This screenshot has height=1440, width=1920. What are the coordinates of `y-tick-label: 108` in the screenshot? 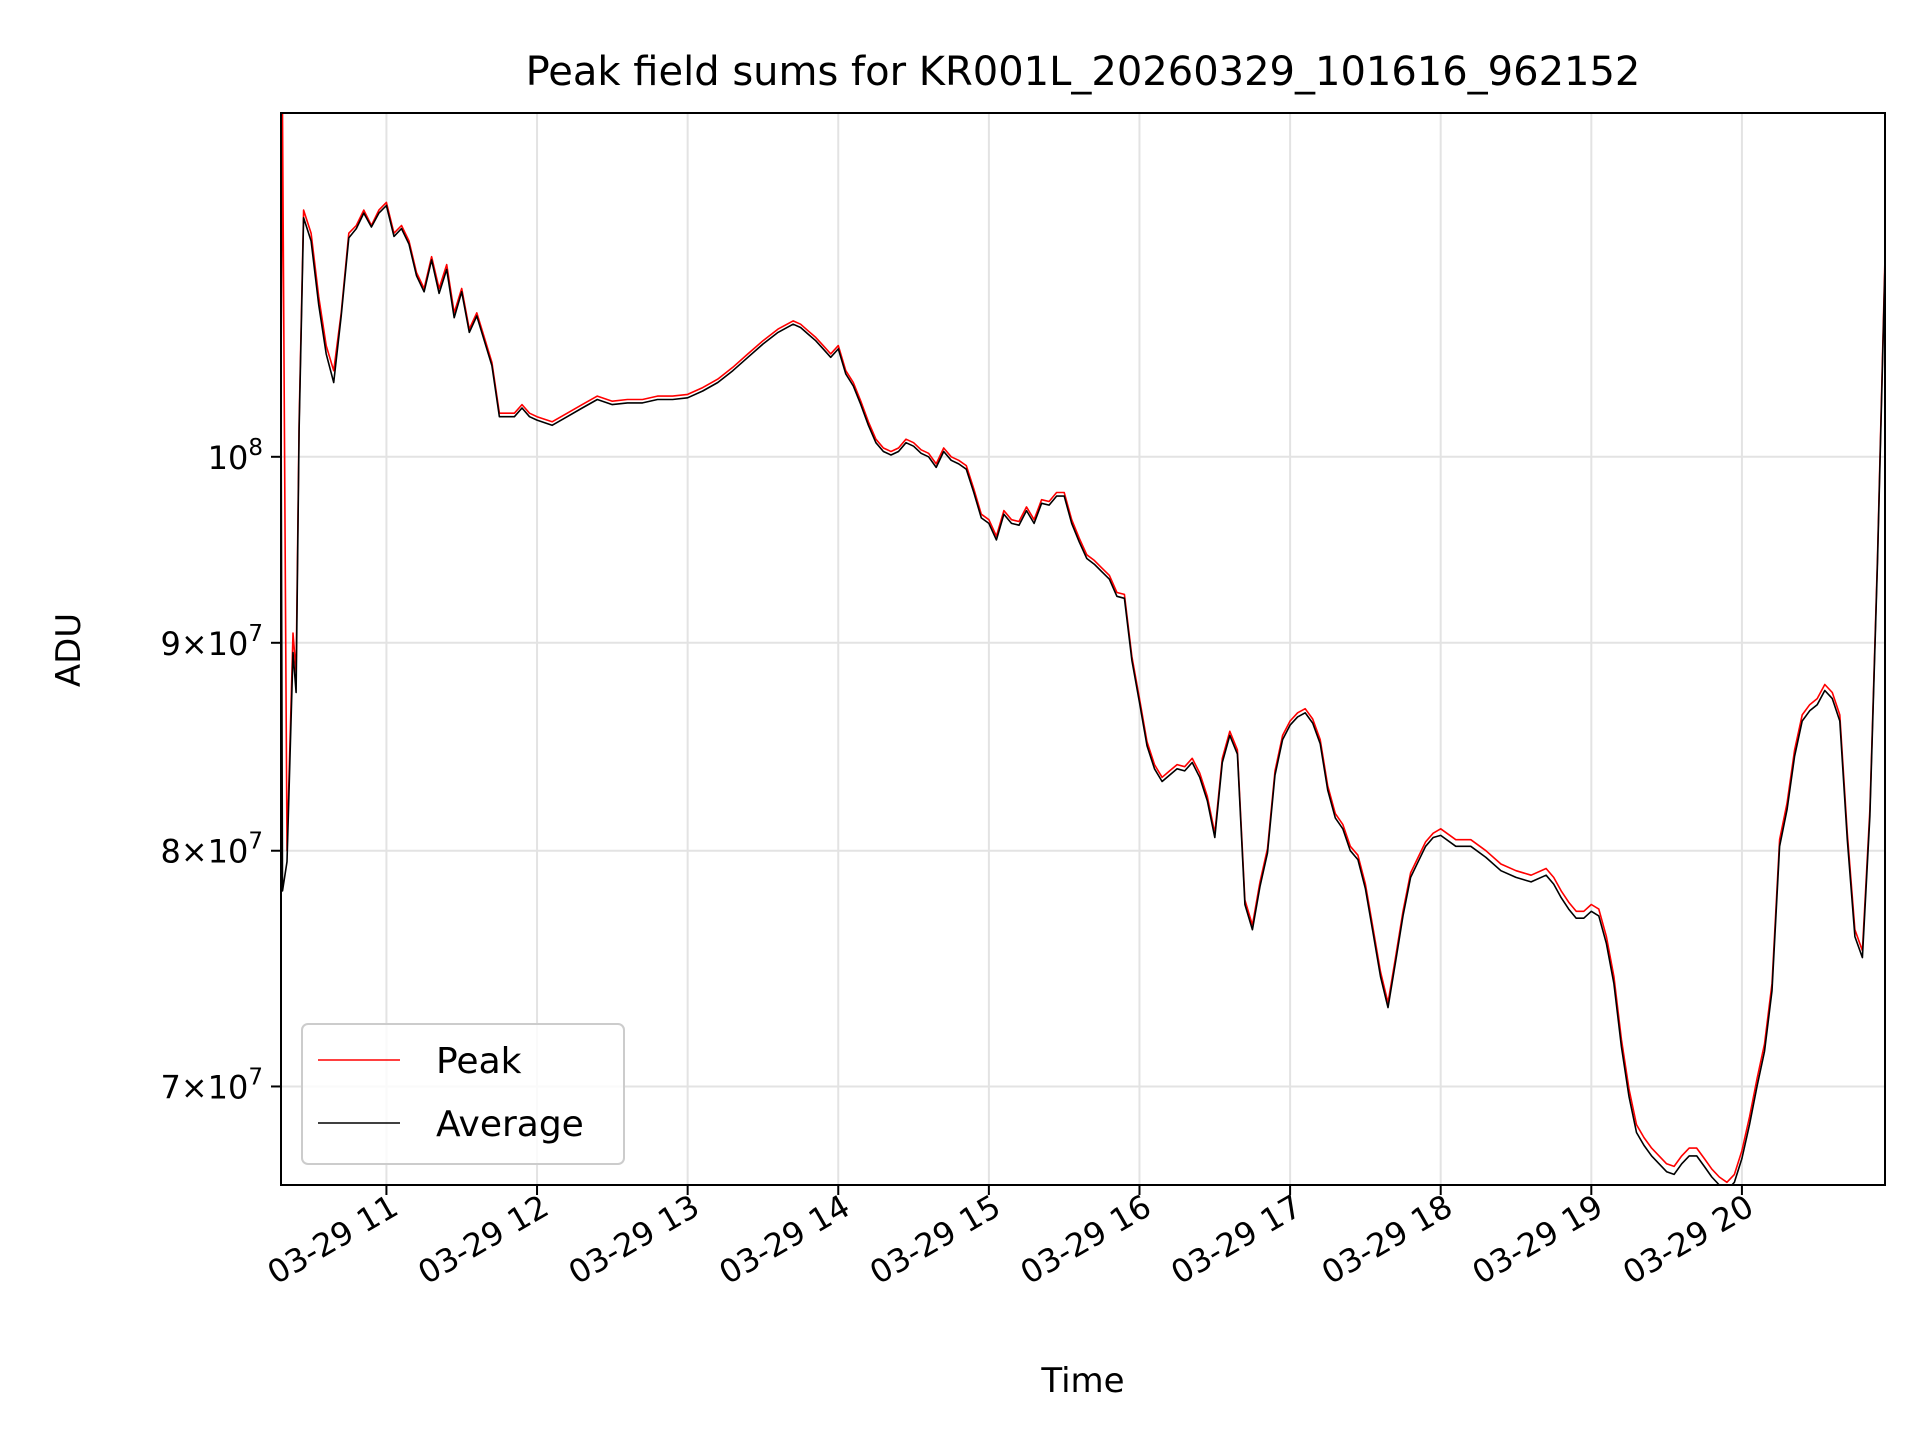 It's located at (235, 456).